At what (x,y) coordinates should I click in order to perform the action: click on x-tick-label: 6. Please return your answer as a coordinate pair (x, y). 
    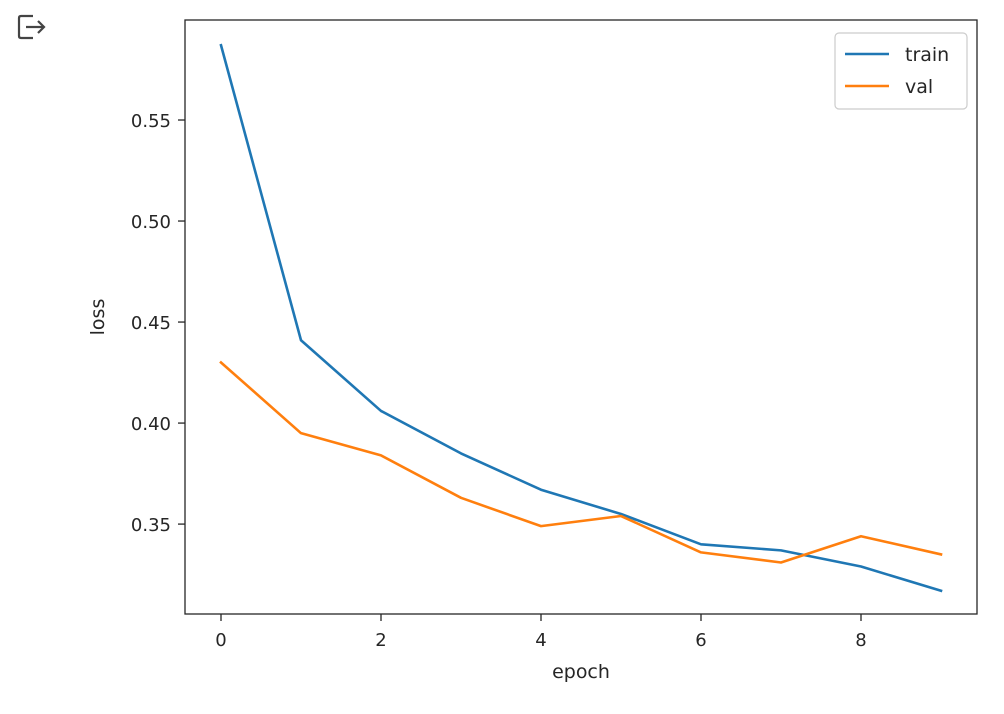
    Looking at the image, I should click on (700, 640).